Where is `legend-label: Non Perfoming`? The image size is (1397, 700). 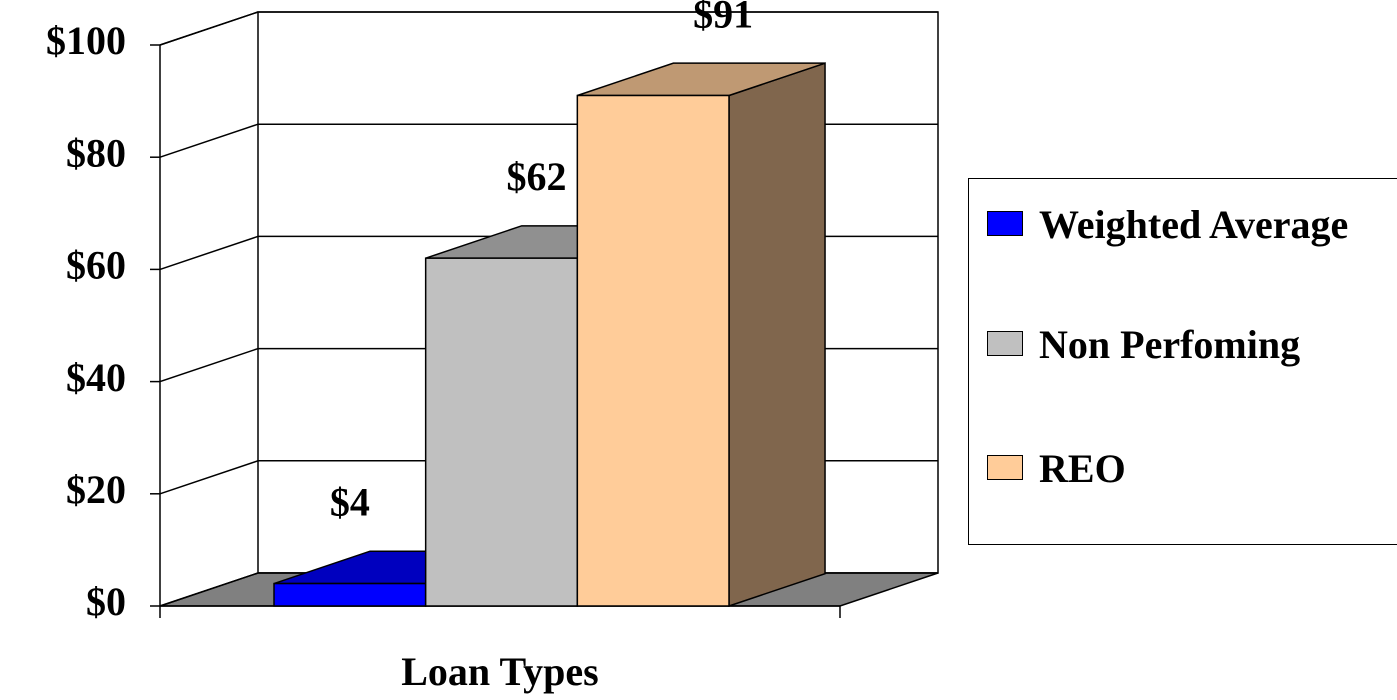 legend-label: Non Perfoming is located at coordinates (1170, 344).